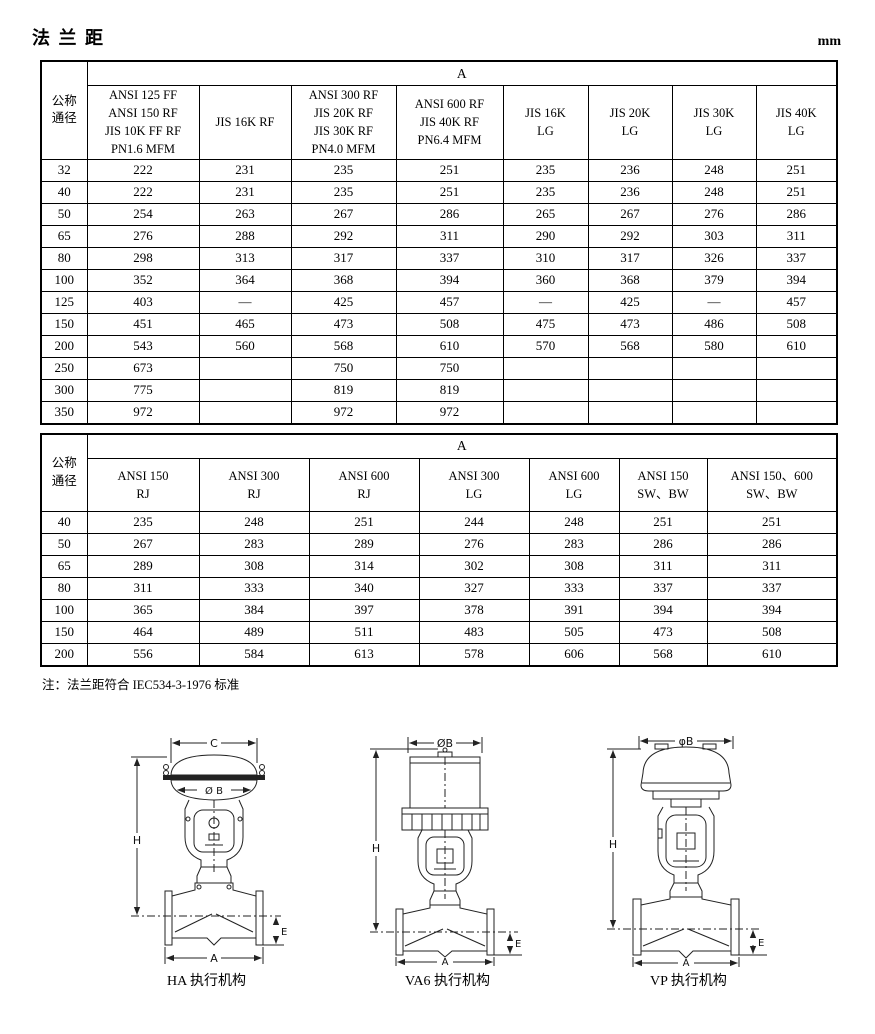 The image size is (875, 1034). I want to click on value-cell: 457, so click(449, 302).